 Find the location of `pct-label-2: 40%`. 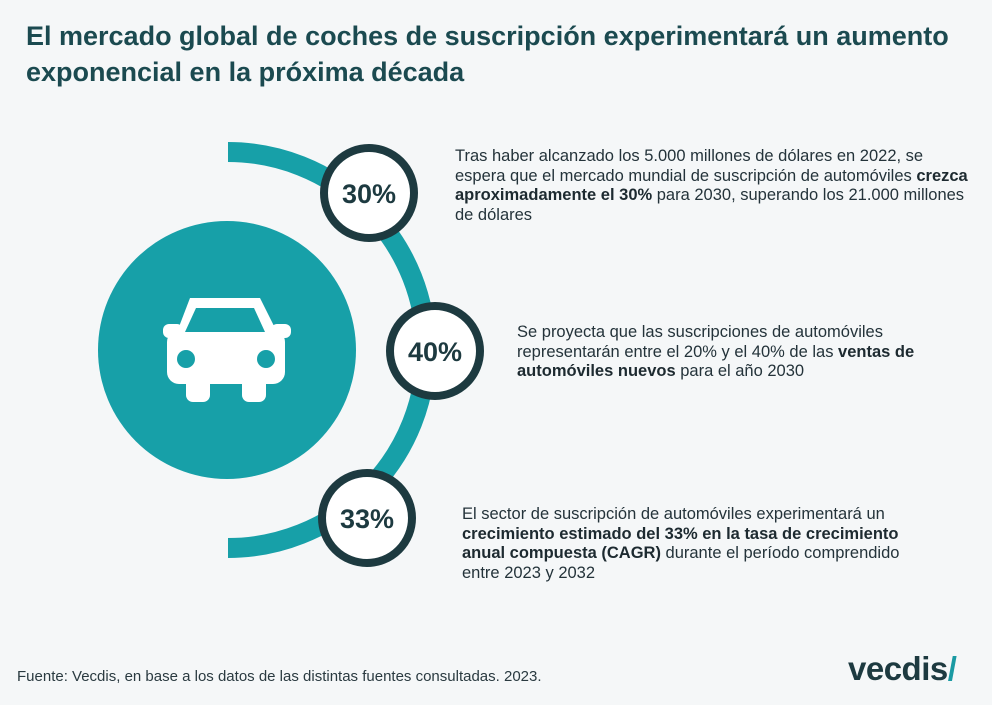

pct-label-2: 40% is located at coordinates (435, 352).